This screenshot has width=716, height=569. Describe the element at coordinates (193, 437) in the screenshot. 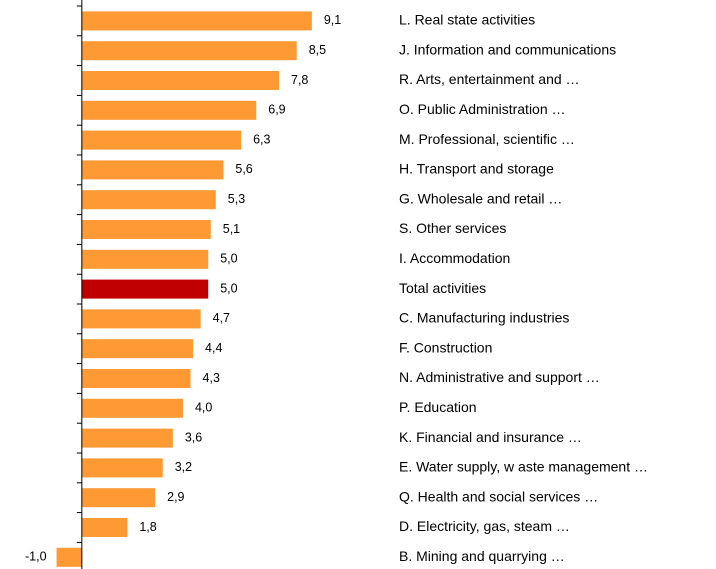

I see `value-label: 3,6` at that location.